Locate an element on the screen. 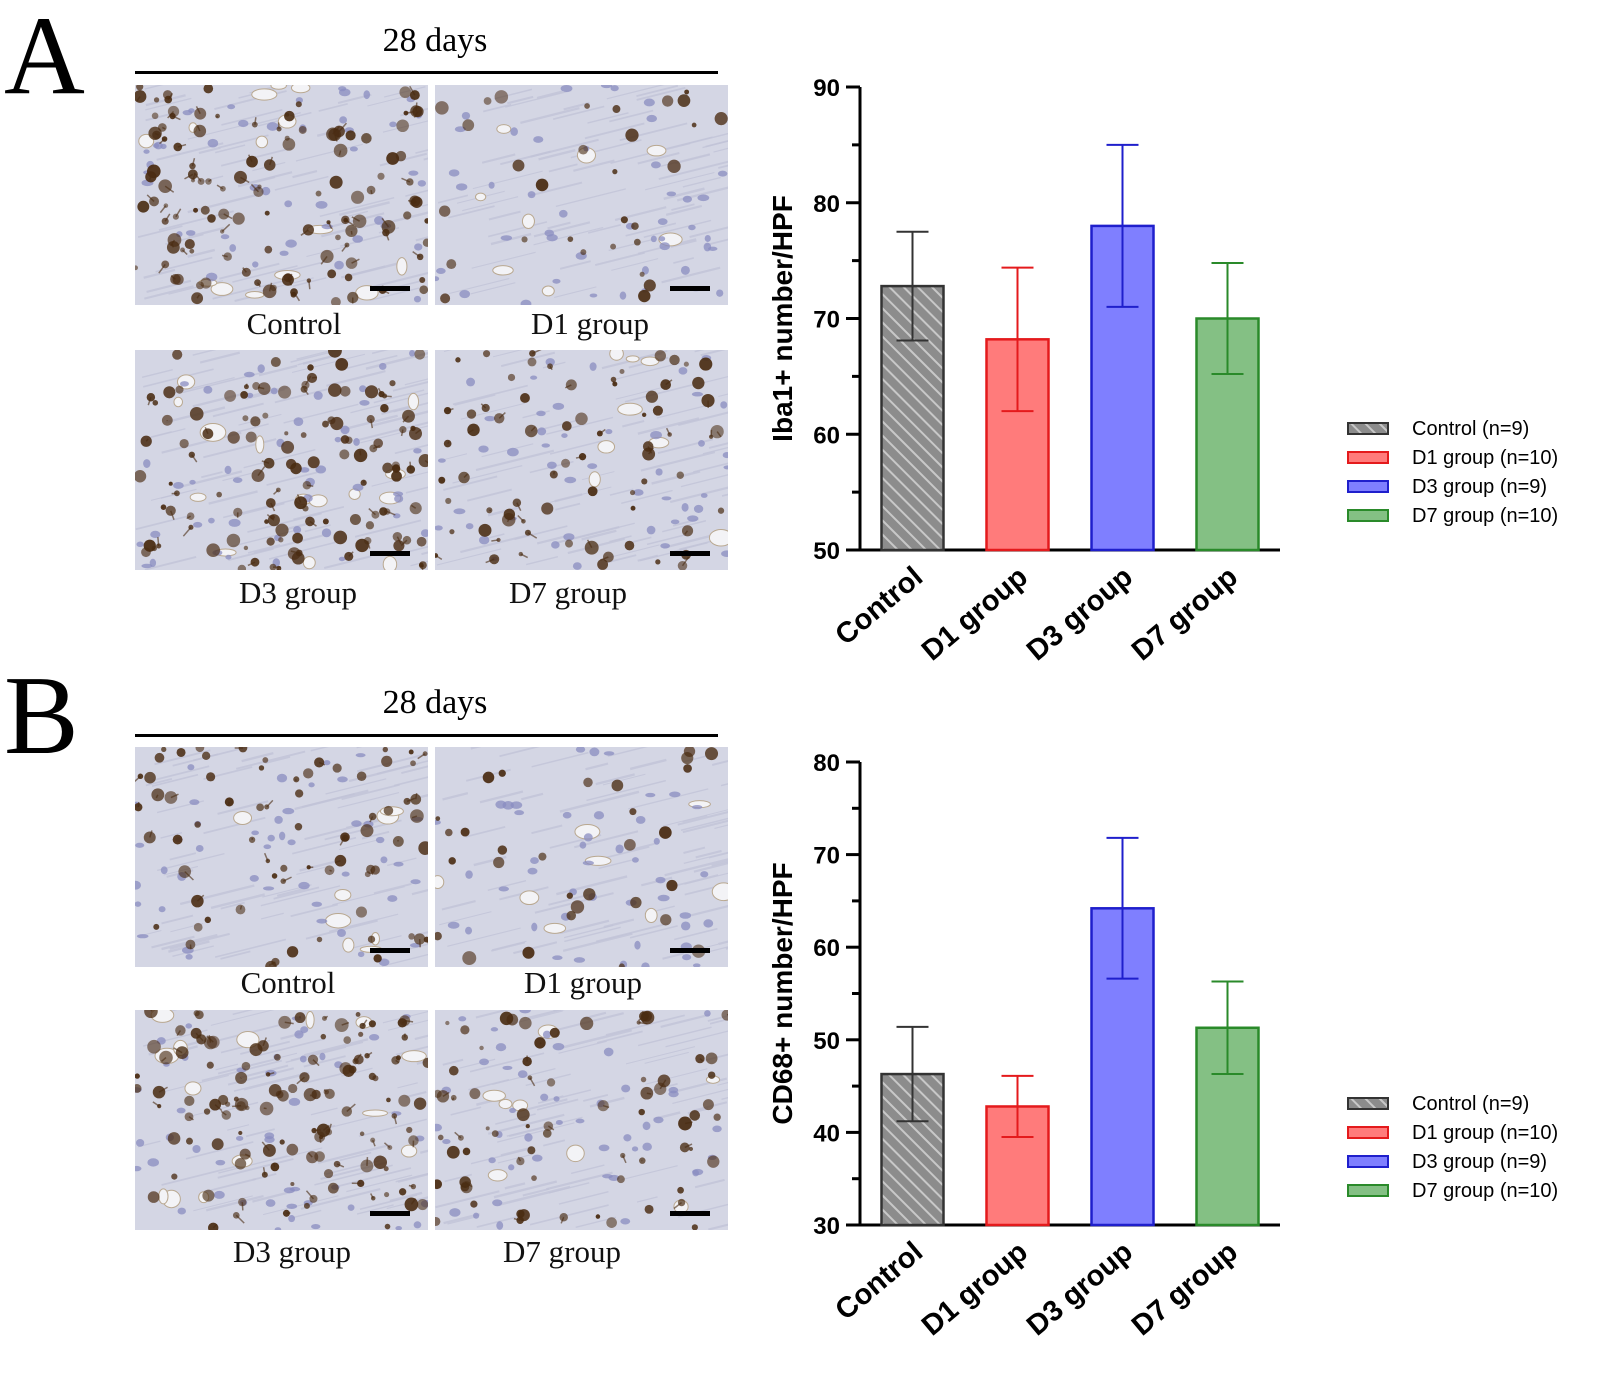 The height and width of the screenshot is (1375, 1600). micrograph-b-d1 is located at coordinates (581, 857).